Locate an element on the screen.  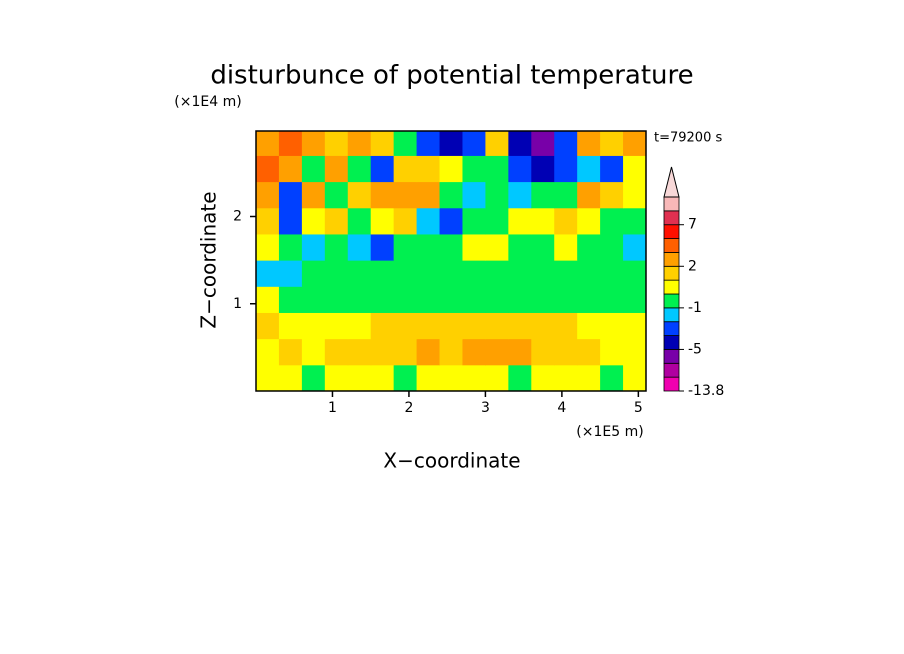
x-tick-label: 5 is located at coordinates (638, 408).